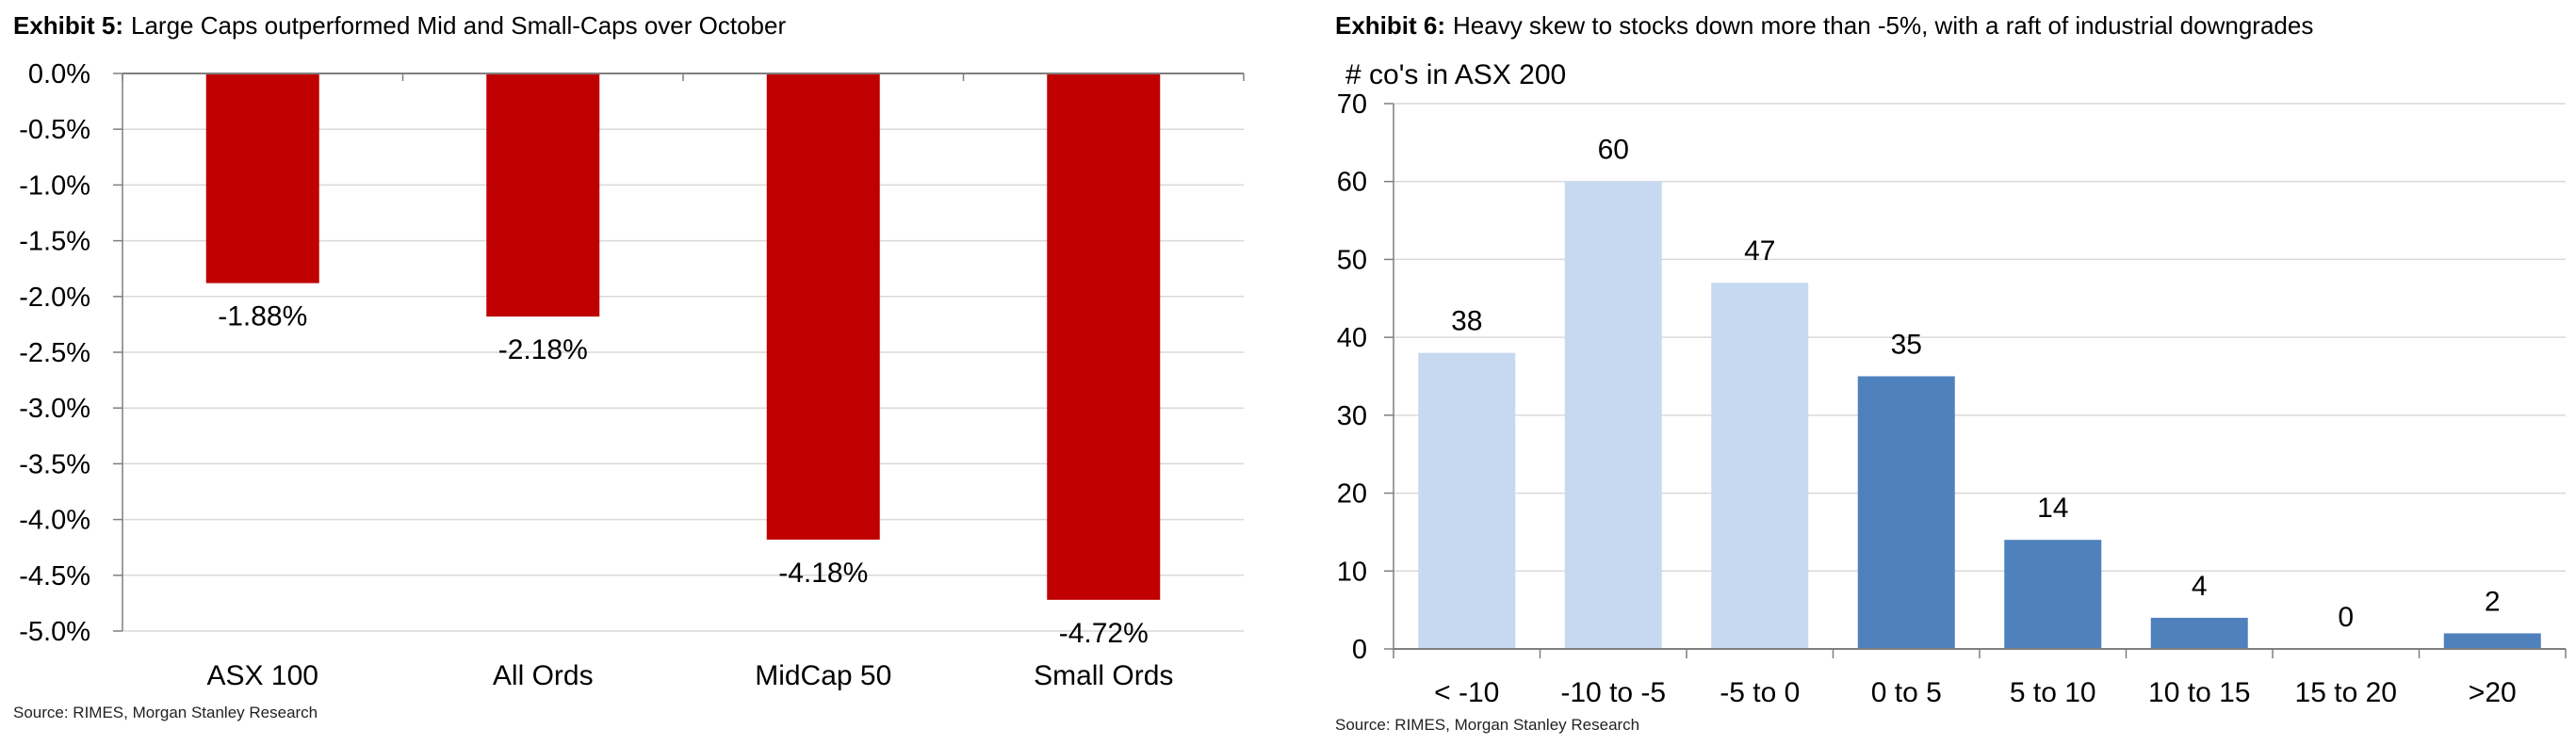 The width and height of the screenshot is (2576, 745). Describe the element at coordinates (1613, 692) in the screenshot. I see `category-label: -10 to -5` at that location.